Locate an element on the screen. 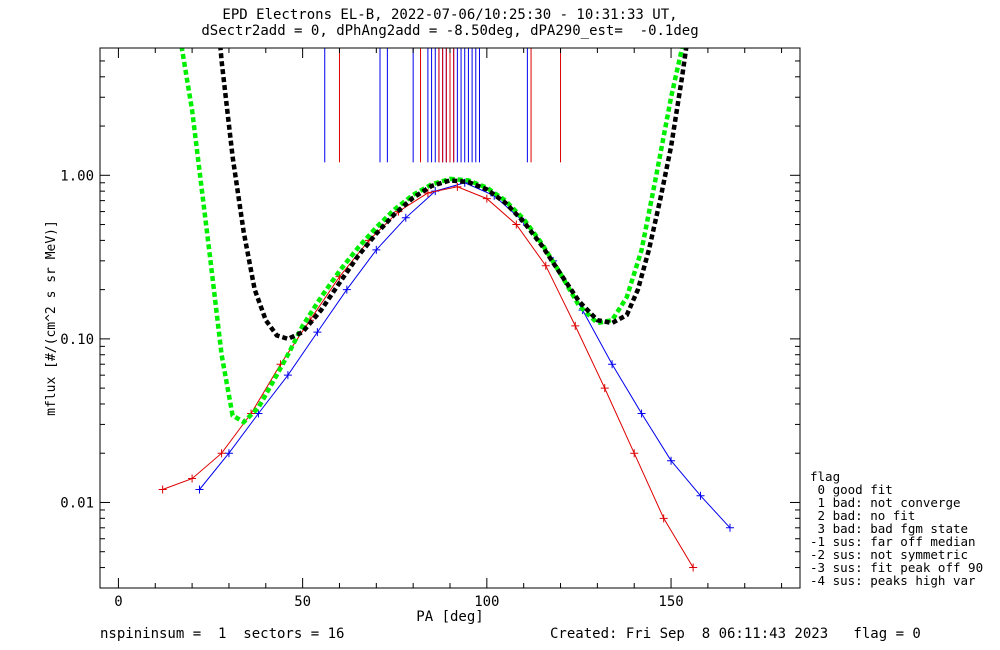 The height and width of the screenshot is (650, 1000). legend-title: flag is located at coordinates (825, 476).